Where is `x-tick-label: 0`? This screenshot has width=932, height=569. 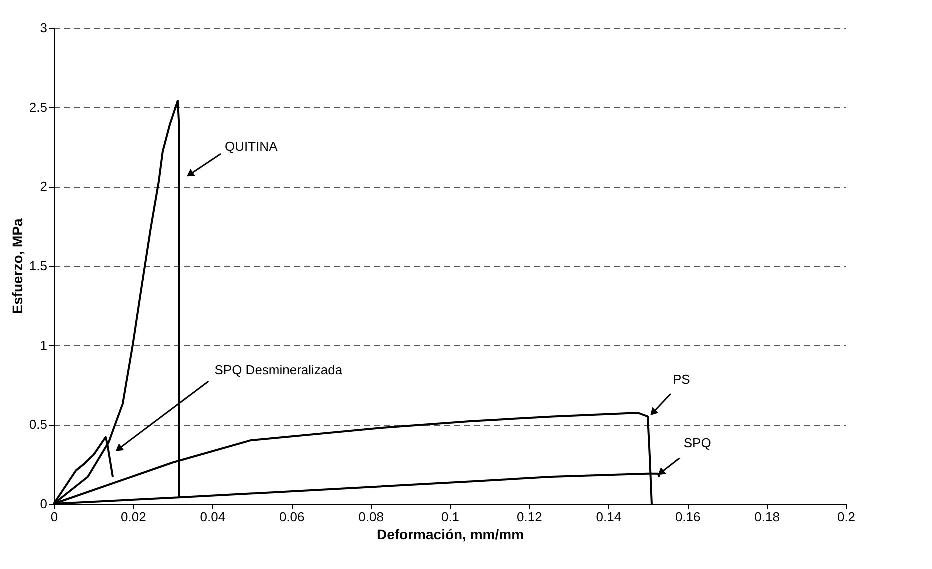
x-tick-label: 0 is located at coordinates (54, 517).